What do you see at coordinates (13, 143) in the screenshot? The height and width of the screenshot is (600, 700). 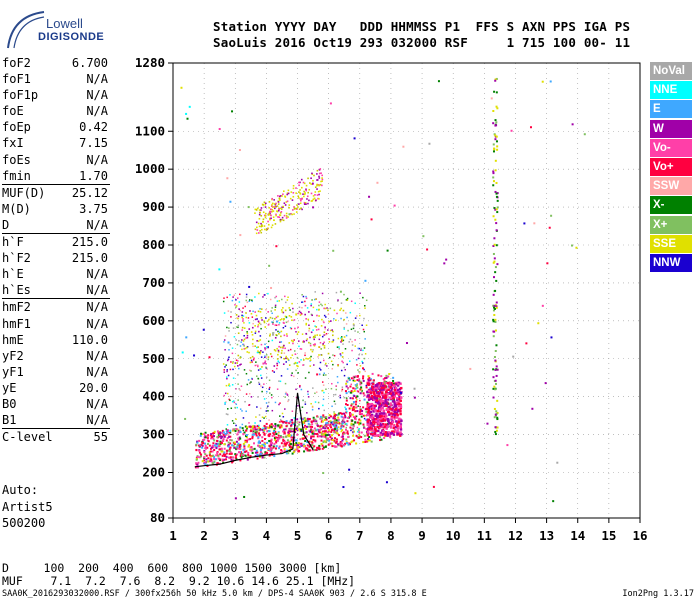 I see `param-name: fxI` at bounding box center [13, 143].